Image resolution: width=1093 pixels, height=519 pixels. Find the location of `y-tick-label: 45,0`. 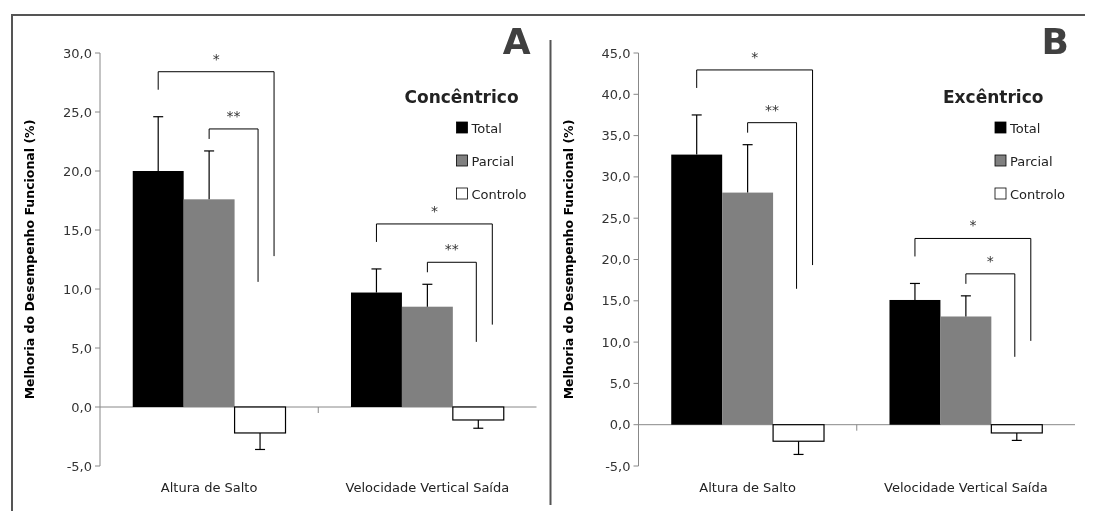

y-tick-label: 45,0 is located at coordinates (616, 53).